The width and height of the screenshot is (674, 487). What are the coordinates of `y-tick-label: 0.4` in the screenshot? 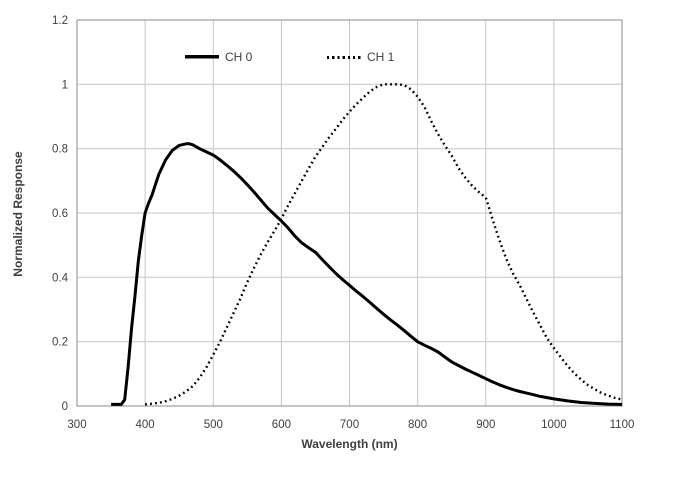 It's located at (60, 278).